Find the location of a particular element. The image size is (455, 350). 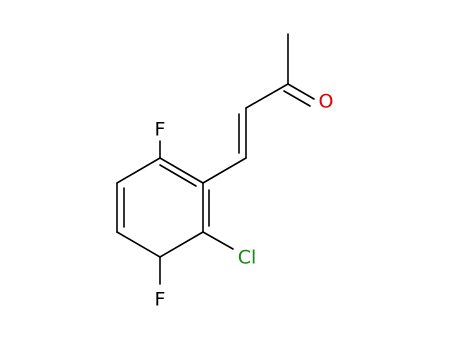

atom-label: O is located at coordinates (326, 102).